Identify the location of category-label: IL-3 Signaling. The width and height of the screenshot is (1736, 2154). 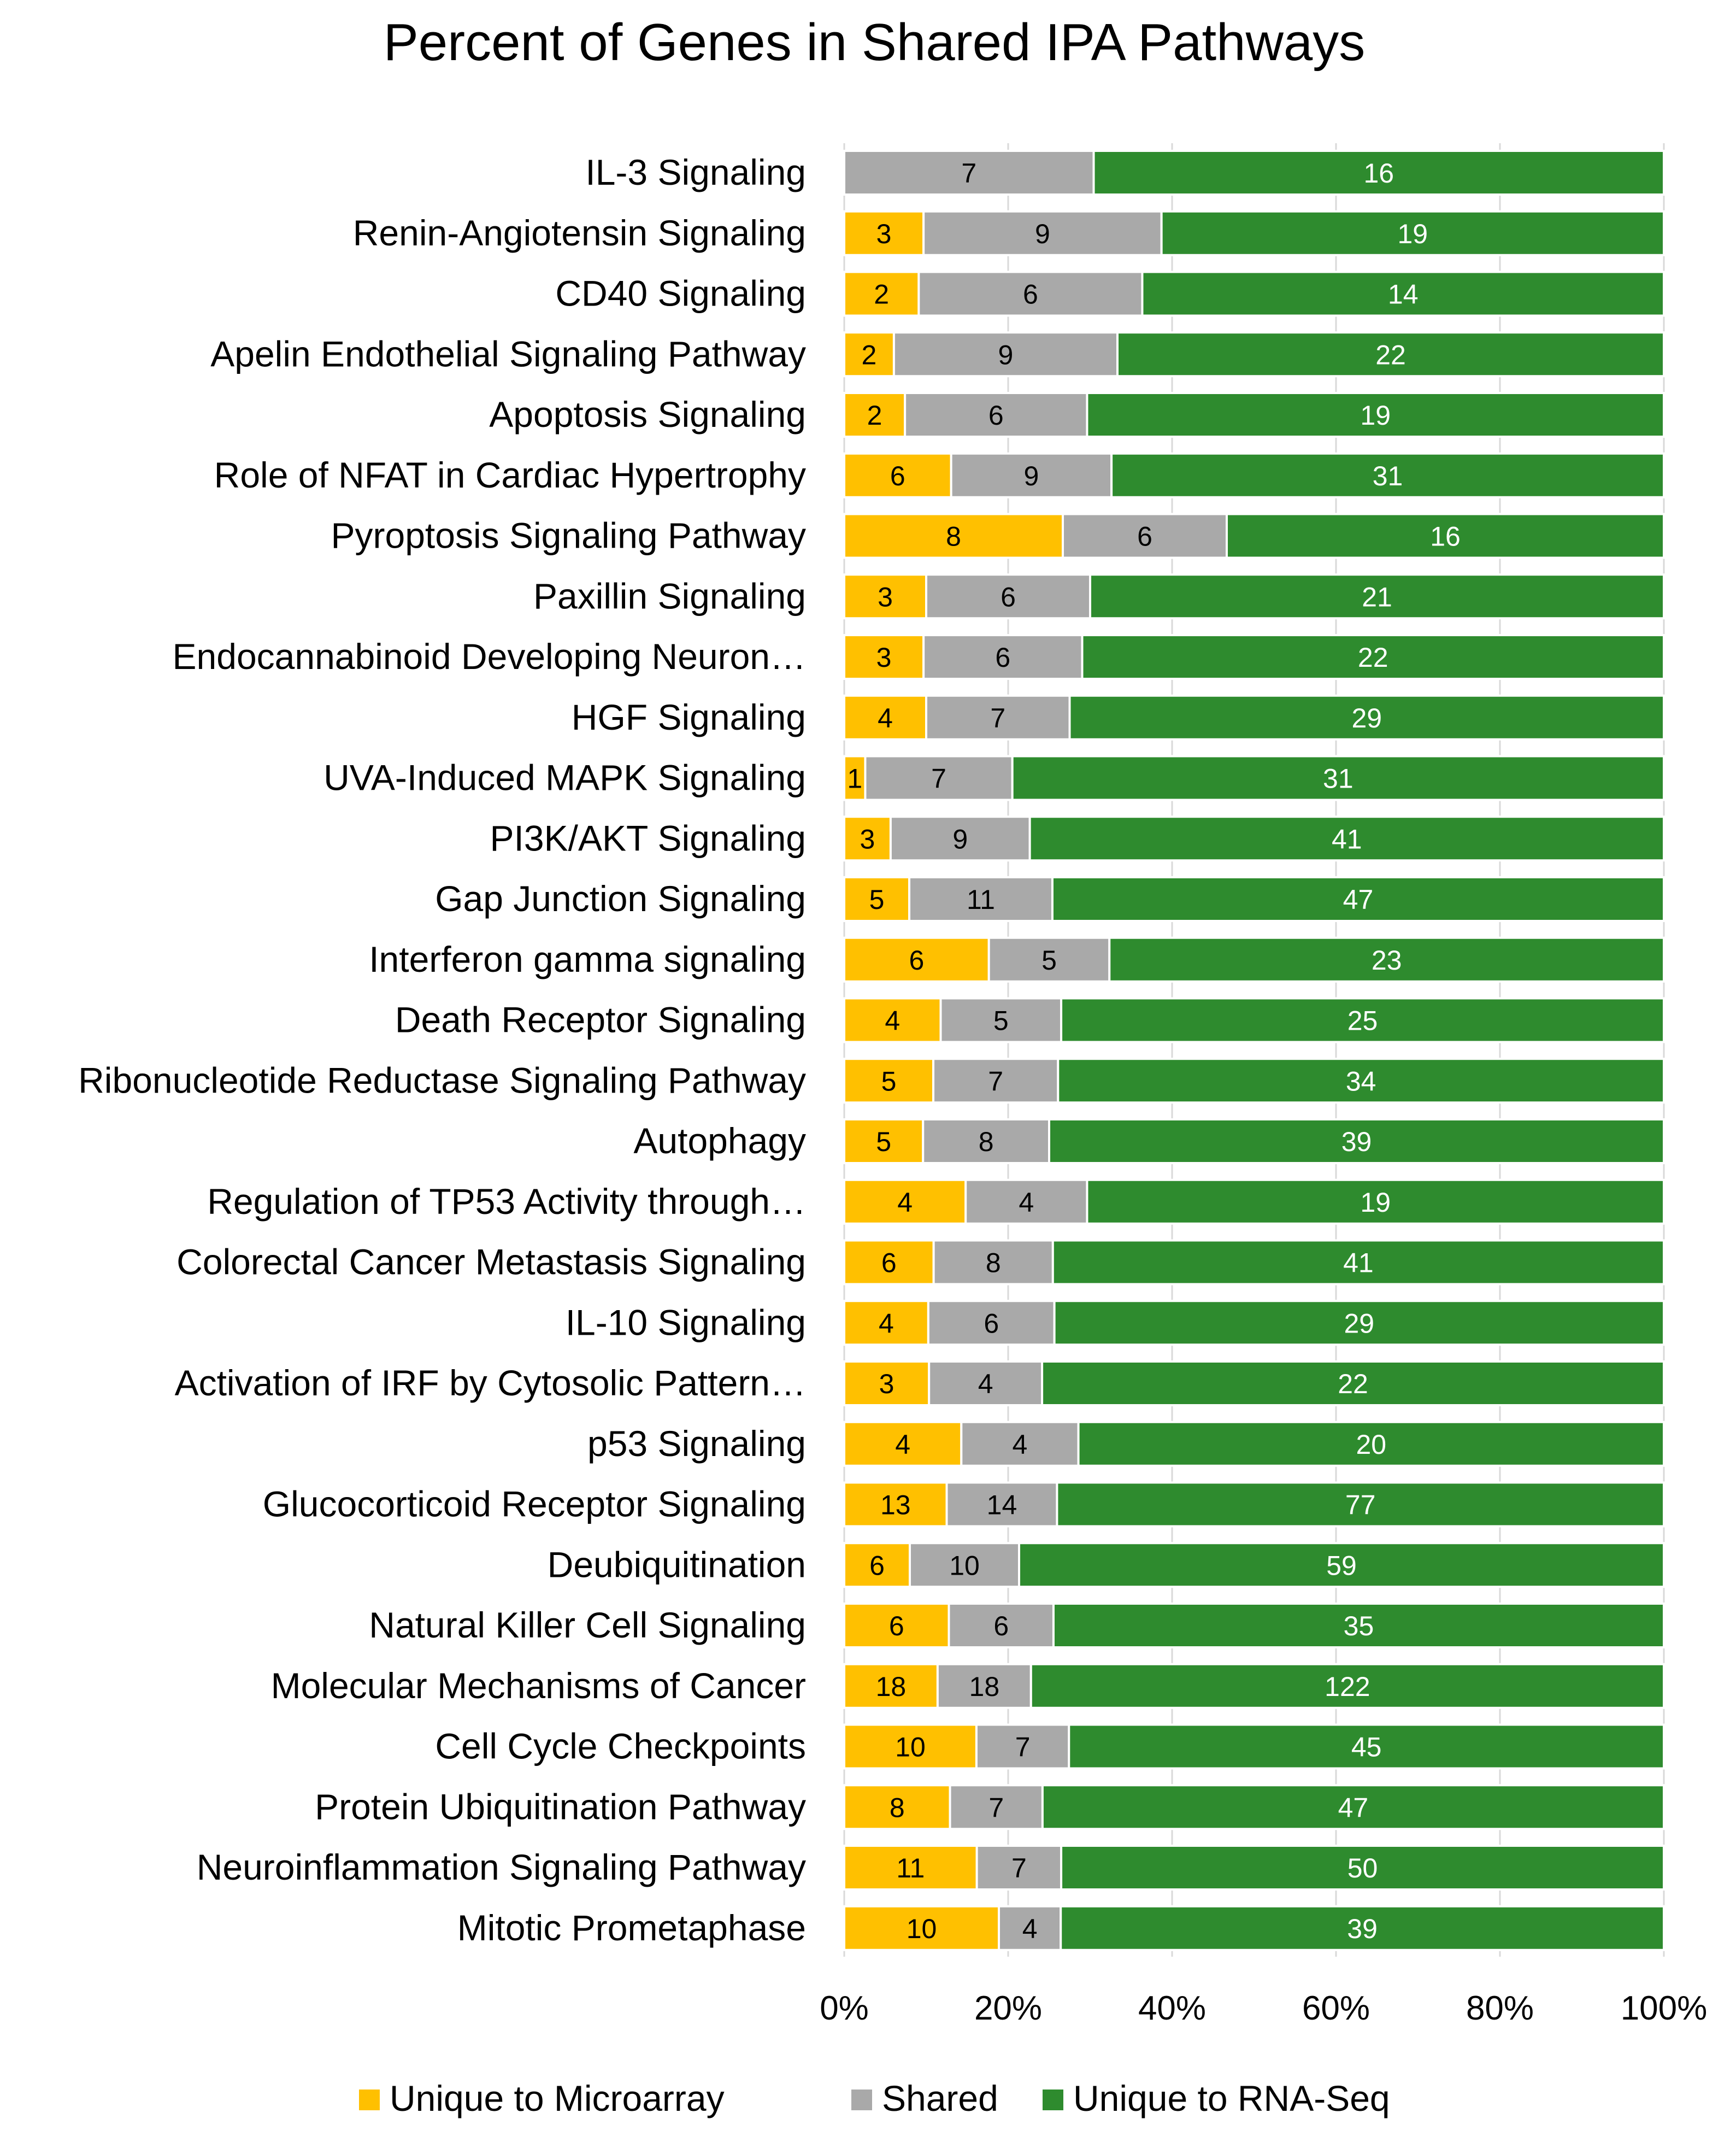
(695, 172).